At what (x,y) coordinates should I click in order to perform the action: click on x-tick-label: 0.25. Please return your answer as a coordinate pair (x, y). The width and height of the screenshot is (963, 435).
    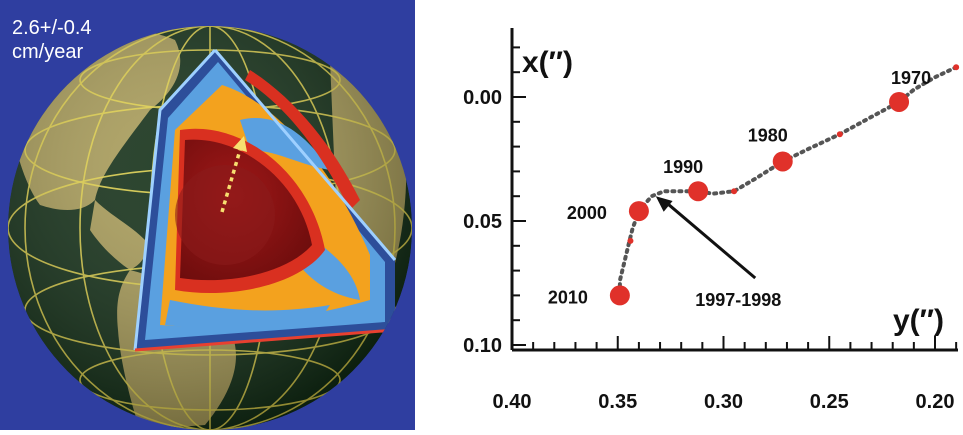
    Looking at the image, I should click on (829, 402).